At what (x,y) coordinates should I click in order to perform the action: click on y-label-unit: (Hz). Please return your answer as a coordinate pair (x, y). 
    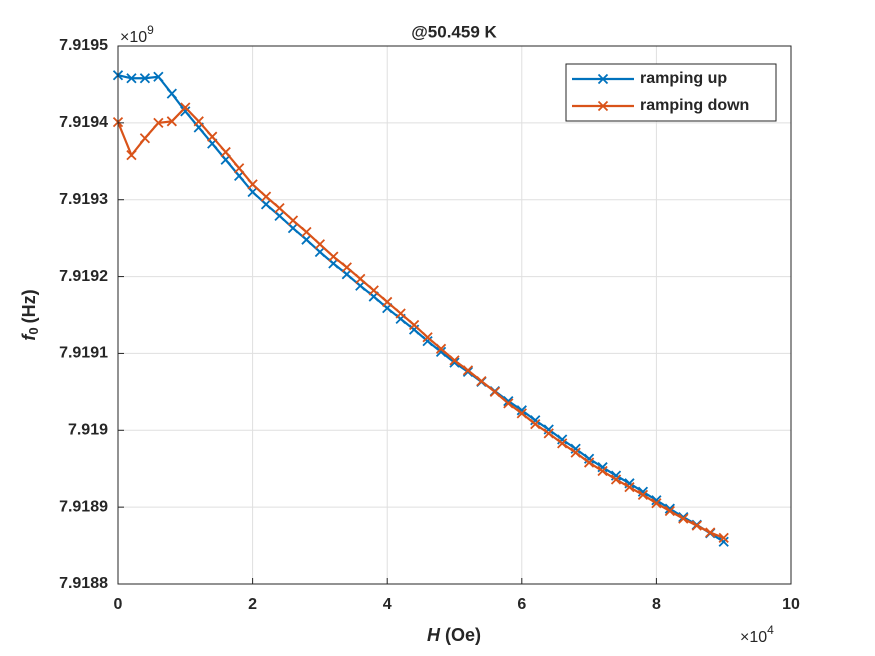
    Looking at the image, I should click on (29, 306).